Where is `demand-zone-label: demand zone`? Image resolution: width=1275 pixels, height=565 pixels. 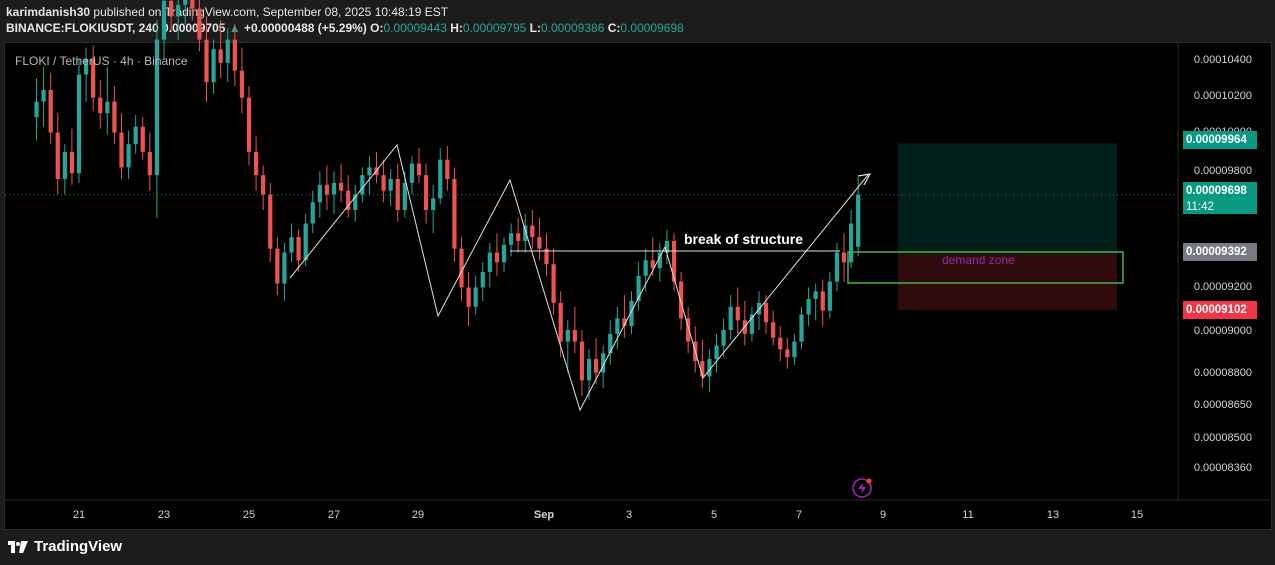 demand-zone-label: demand zone is located at coordinates (978, 260).